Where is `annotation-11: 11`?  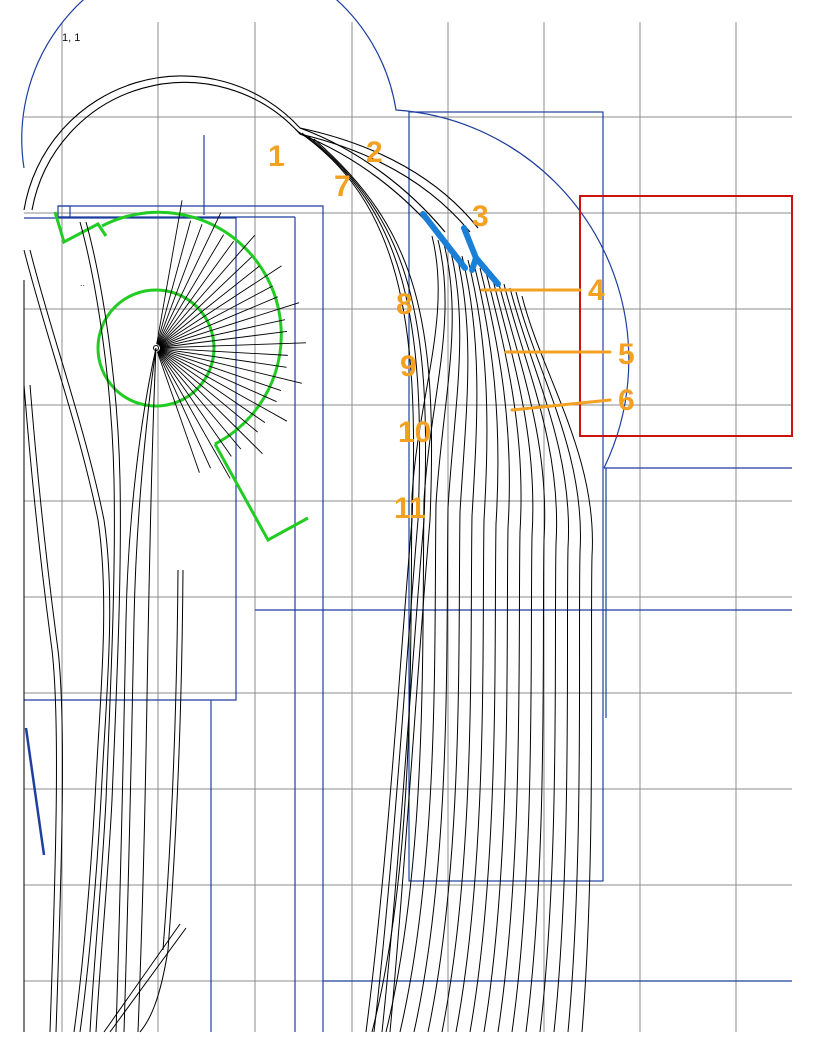
annotation-11: 11 is located at coordinates (410, 508).